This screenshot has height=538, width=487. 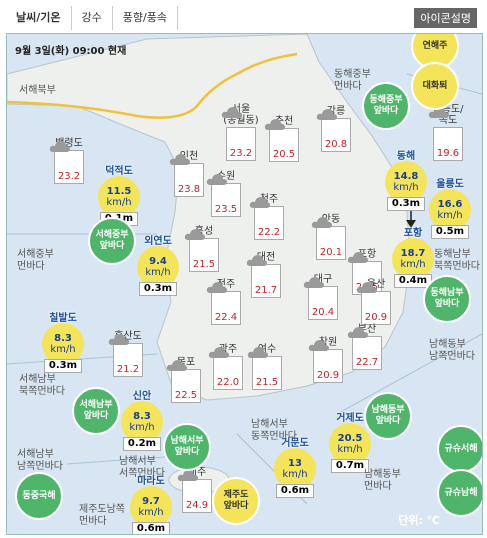 What do you see at coordinates (152, 85) in the screenshot?
I see `boundary-line` at bounding box center [152, 85].